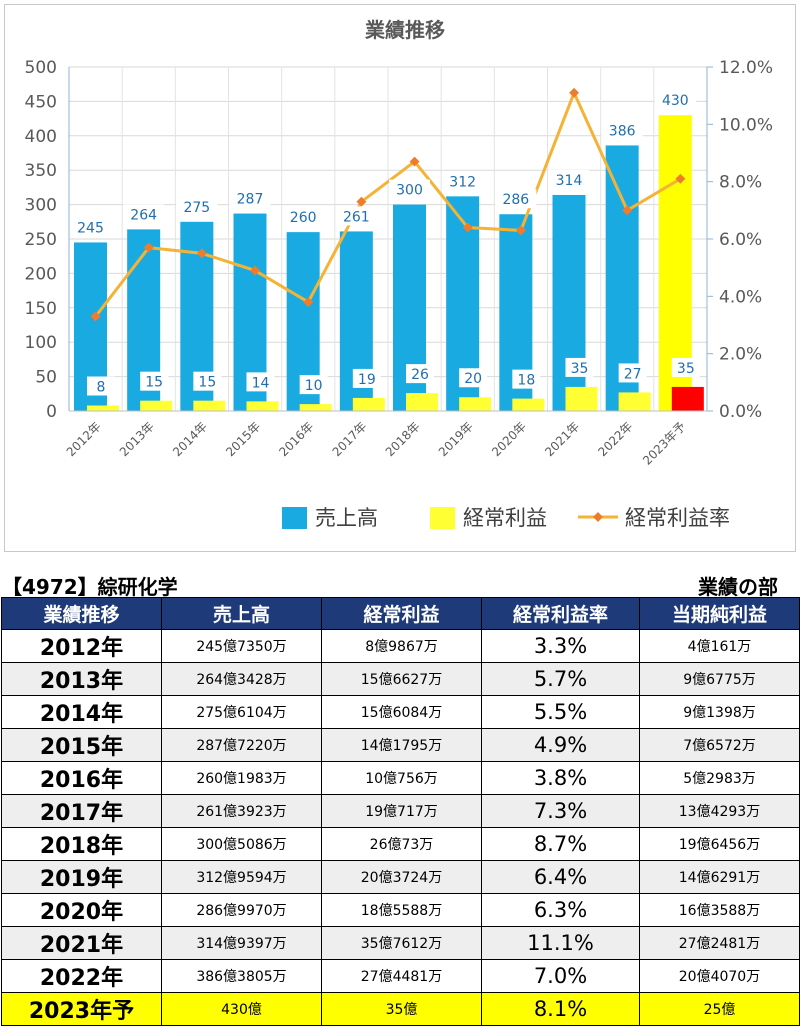  Describe the element at coordinates (401, 679) in the screenshot. I see `row-ordinary-profit: 15億6627万` at that location.